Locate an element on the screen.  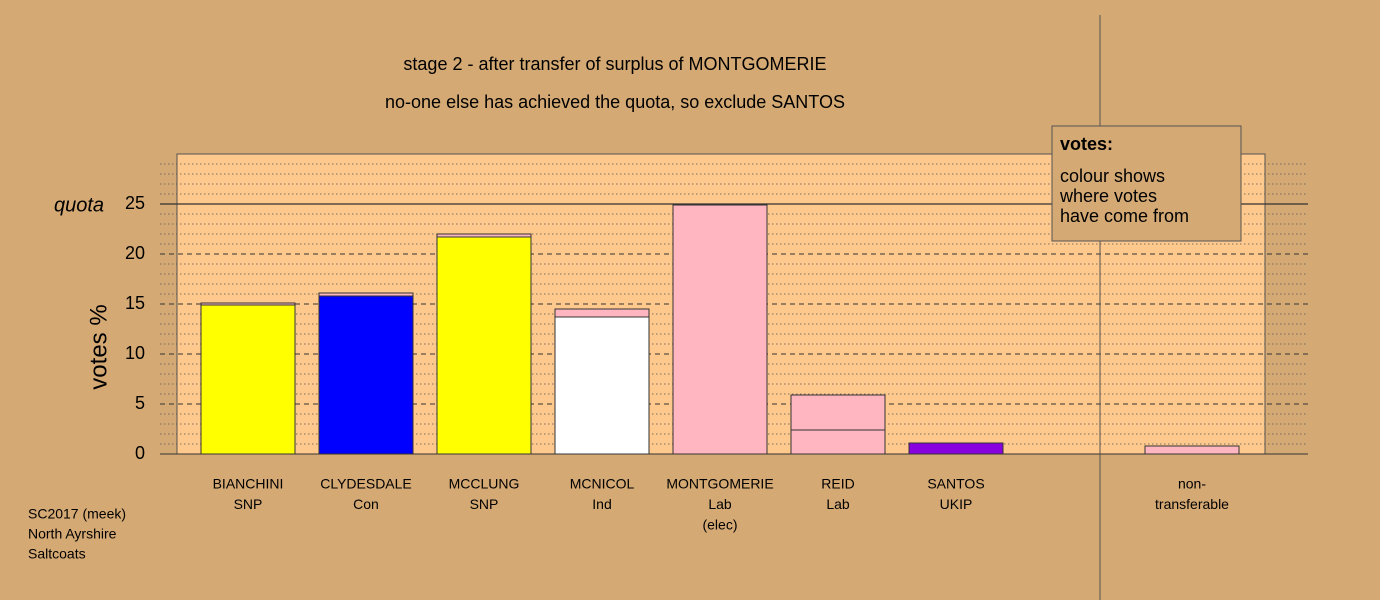
x-tick-label: BIANCHINI is located at coordinates (248, 484).